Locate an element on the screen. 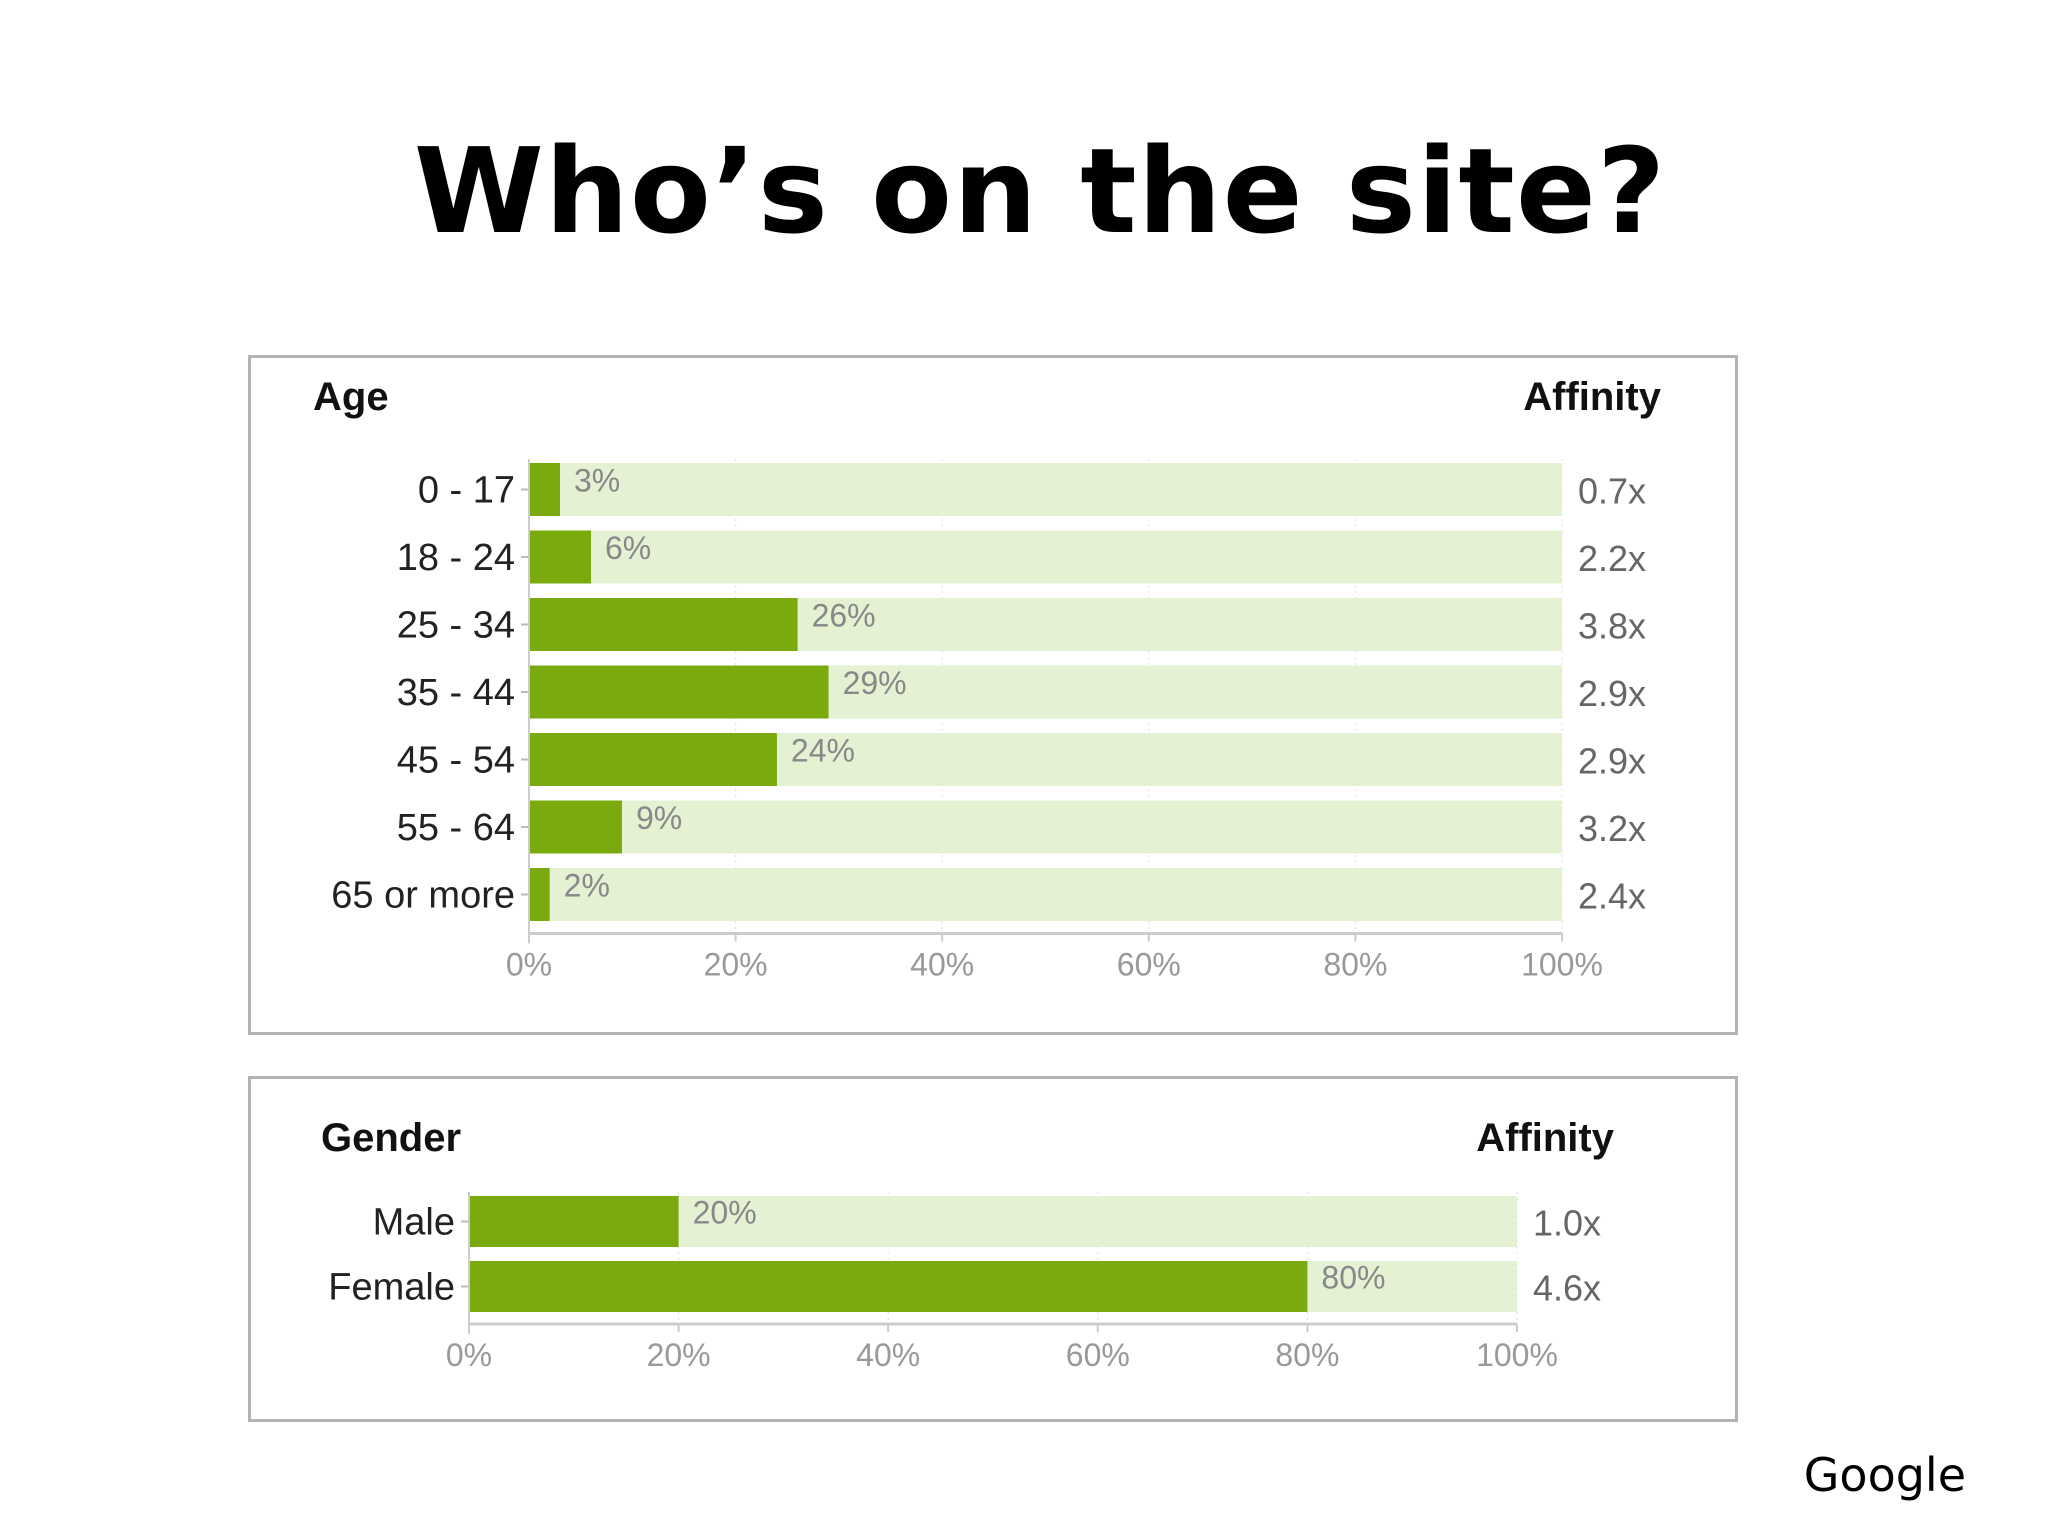 This screenshot has height=1536, width=2048. category-label: 65 or more is located at coordinates (423, 896).